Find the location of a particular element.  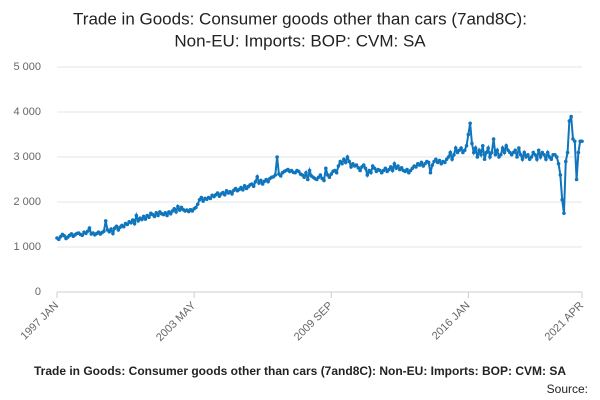

y-tick-label: 1 000 is located at coordinates (27, 247).